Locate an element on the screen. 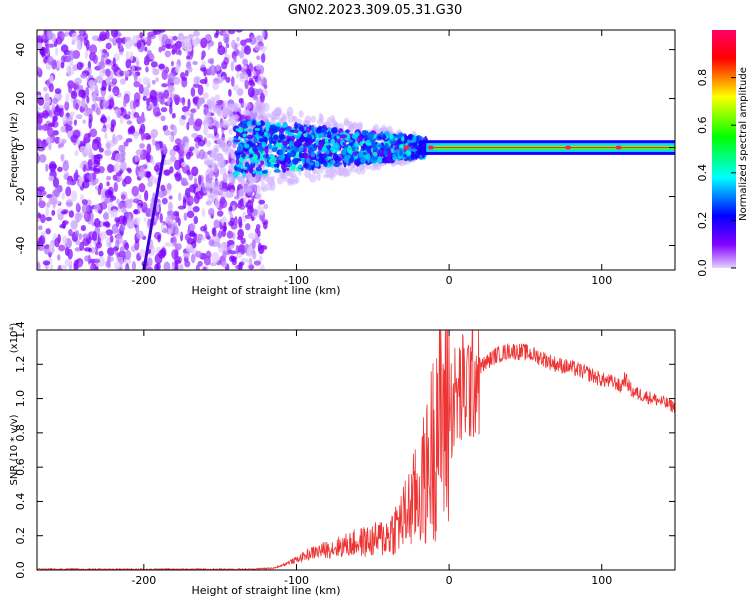 The height and width of the screenshot is (604, 750). colorbar-tick-label: 0.4 is located at coordinates (702, 173).